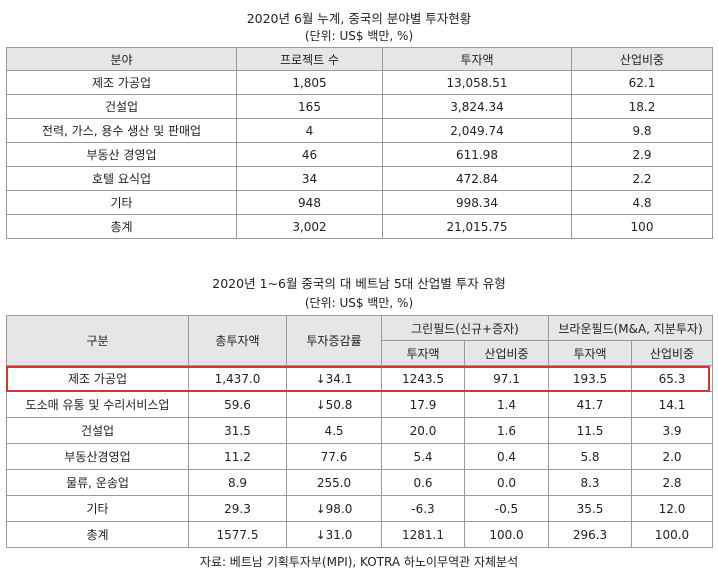 The width and height of the screenshot is (718, 576). I want to click on table-row: 기타 948 998.34 4.8, so click(359, 202).